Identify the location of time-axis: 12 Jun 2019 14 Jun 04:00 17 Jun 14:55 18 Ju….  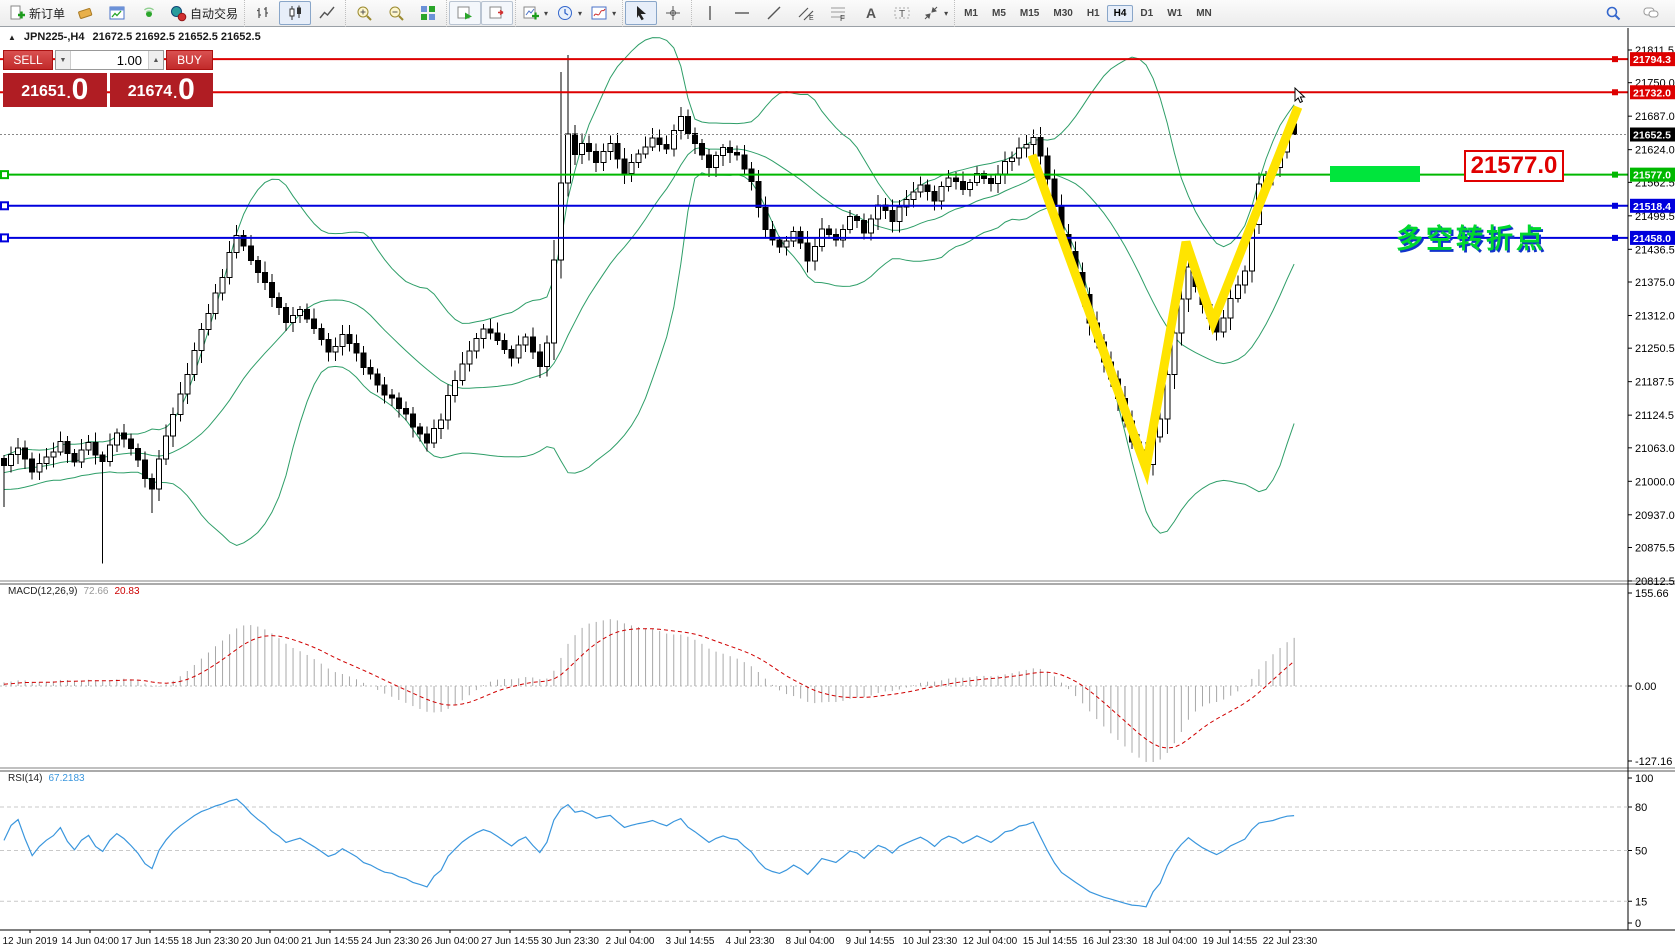
(660, 938).